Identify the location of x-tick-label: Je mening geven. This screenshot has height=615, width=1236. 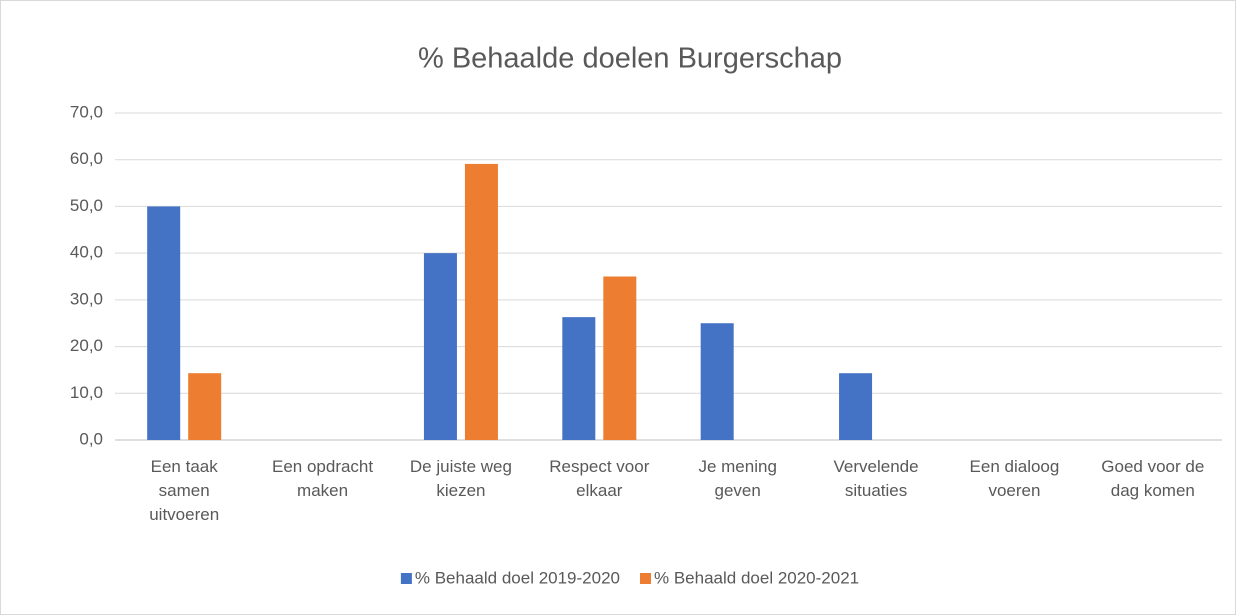
(737, 478).